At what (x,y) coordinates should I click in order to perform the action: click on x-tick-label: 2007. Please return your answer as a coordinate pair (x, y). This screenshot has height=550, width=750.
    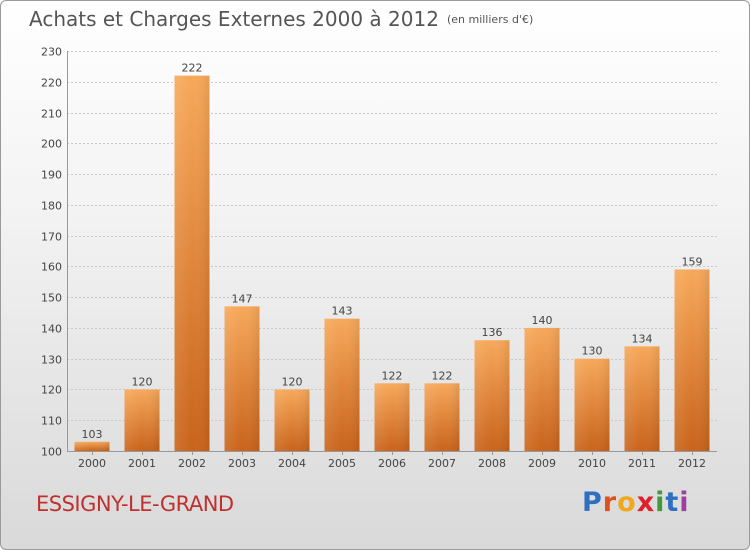
    Looking at the image, I should click on (442, 463).